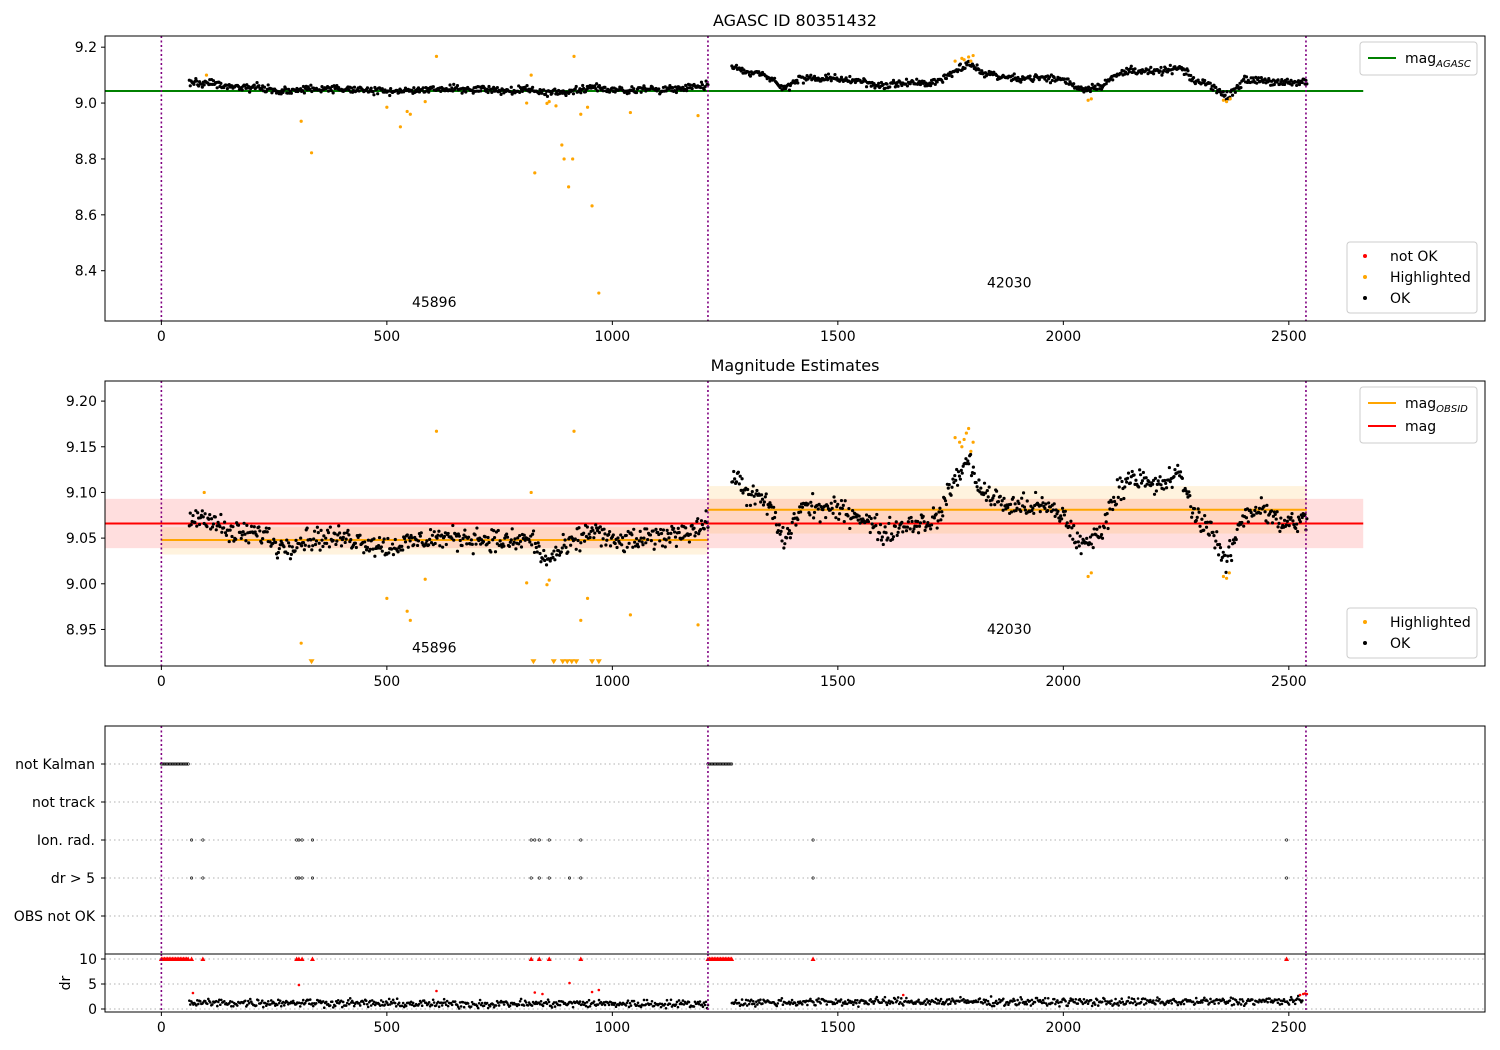  What do you see at coordinates (161, 682) in the screenshot?
I see `x-tick-label: 0` at bounding box center [161, 682].